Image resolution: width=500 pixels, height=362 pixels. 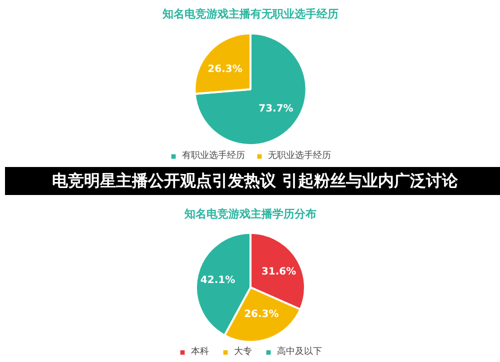 I want to click on legend-label: 有职业选手经历, so click(x=213, y=156).